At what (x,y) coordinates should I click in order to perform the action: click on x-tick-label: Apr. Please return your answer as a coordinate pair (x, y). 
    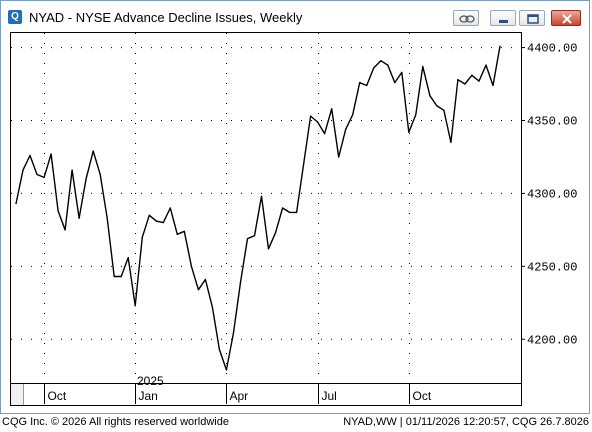
    Looking at the image, I should click on (239, 396).